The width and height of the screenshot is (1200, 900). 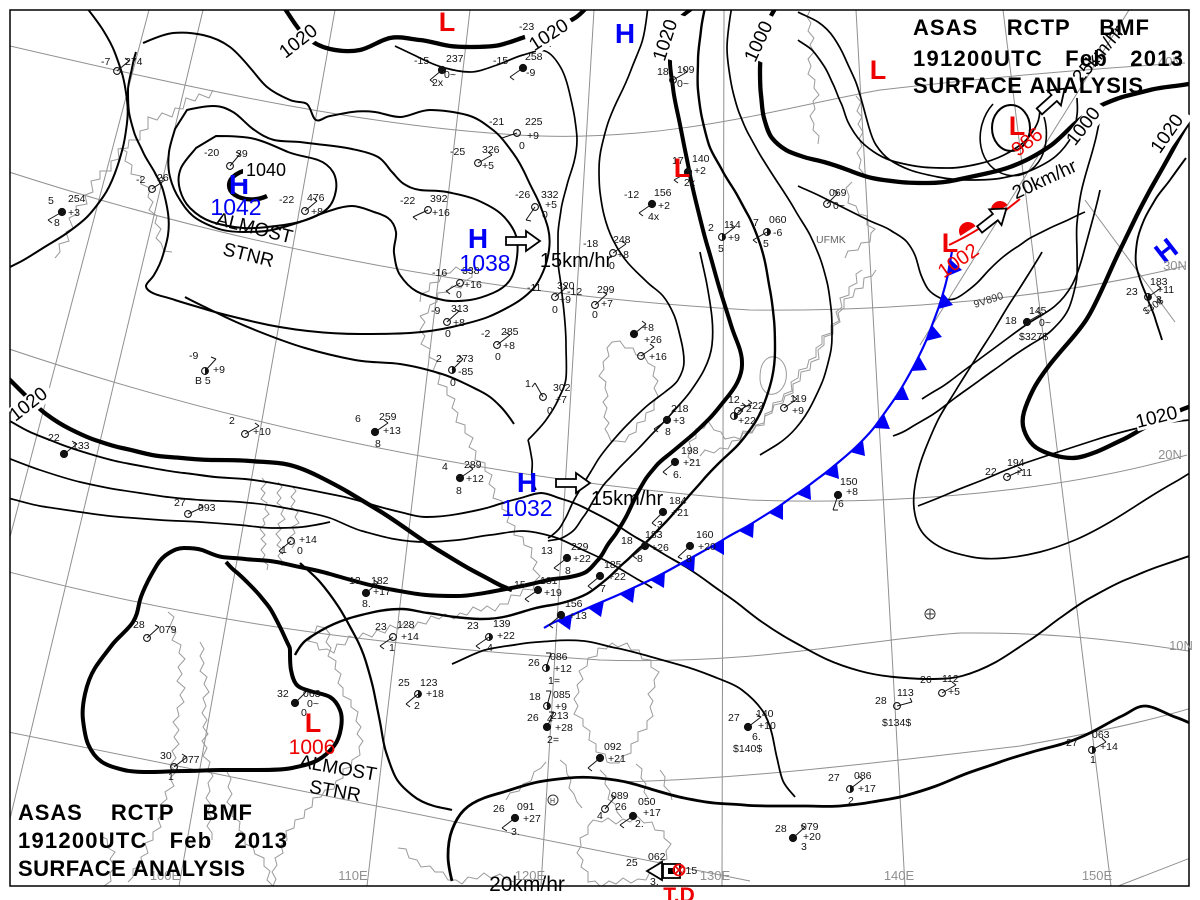 What do you see at coordinates (550, 195) in the screenshot?
I see `svg-text: 332` at bounding box center [550, 195].